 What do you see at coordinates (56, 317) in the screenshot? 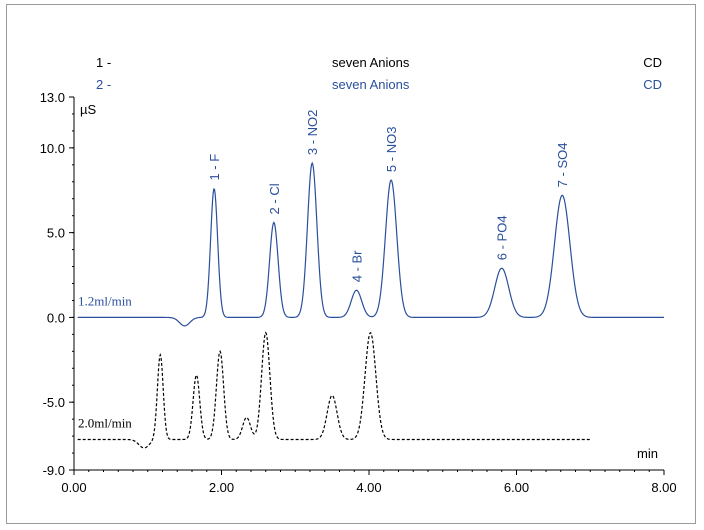
I see `y-tick-label: 0.0` at bounding box center [56, 317].